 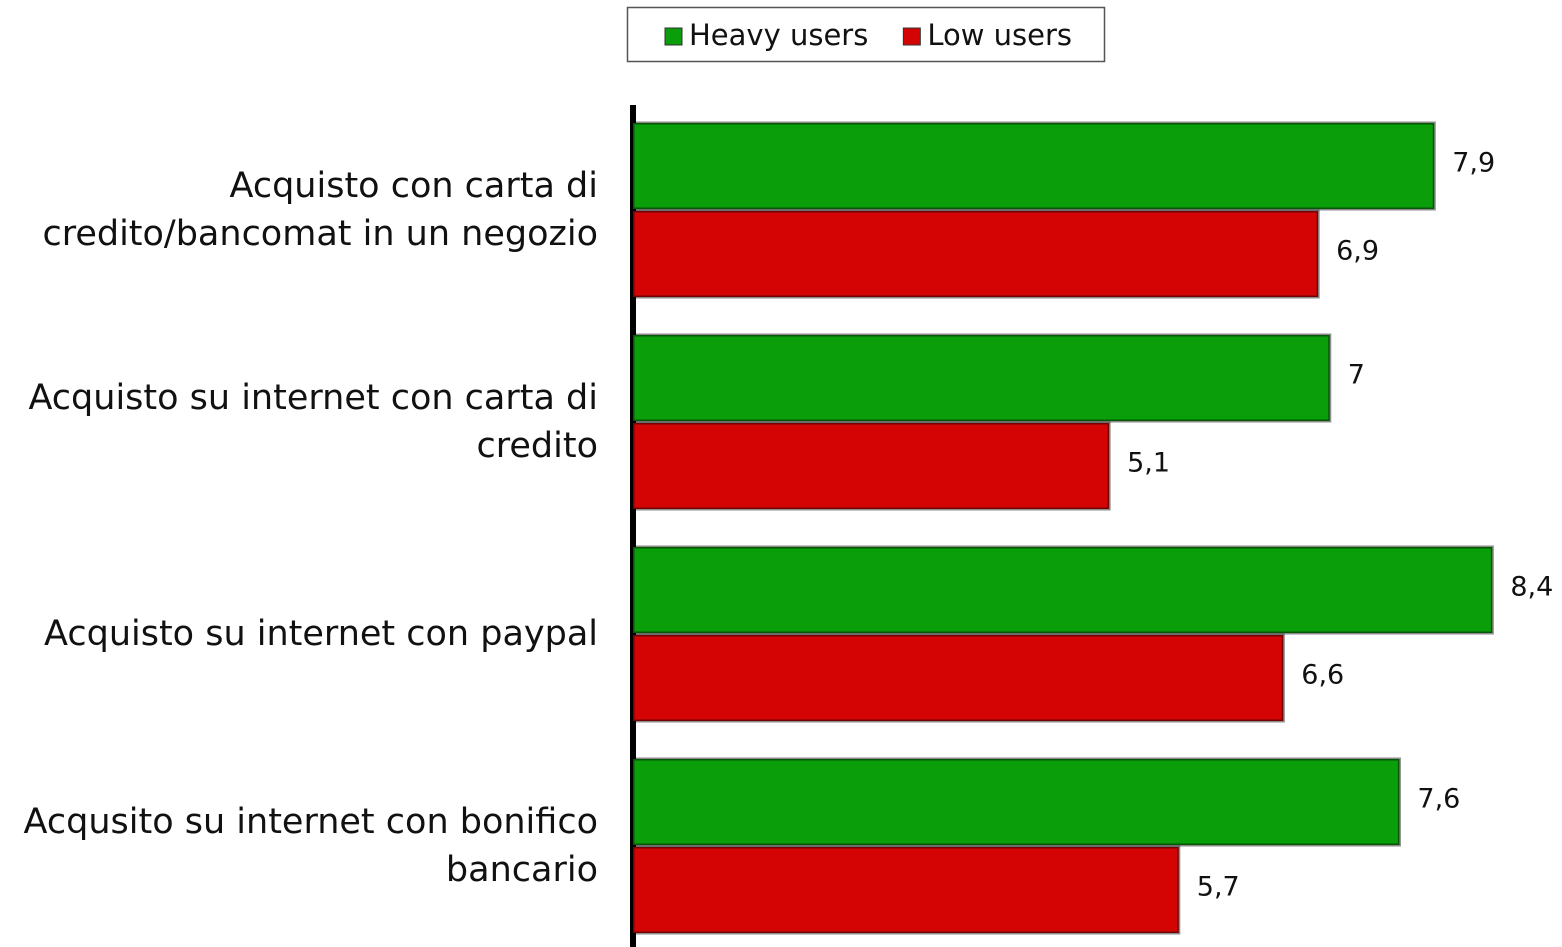 What do you see at coordinates (999, 35) in the screenshot?
I see `legend-label: Low users` at bounding box center [999, 35].